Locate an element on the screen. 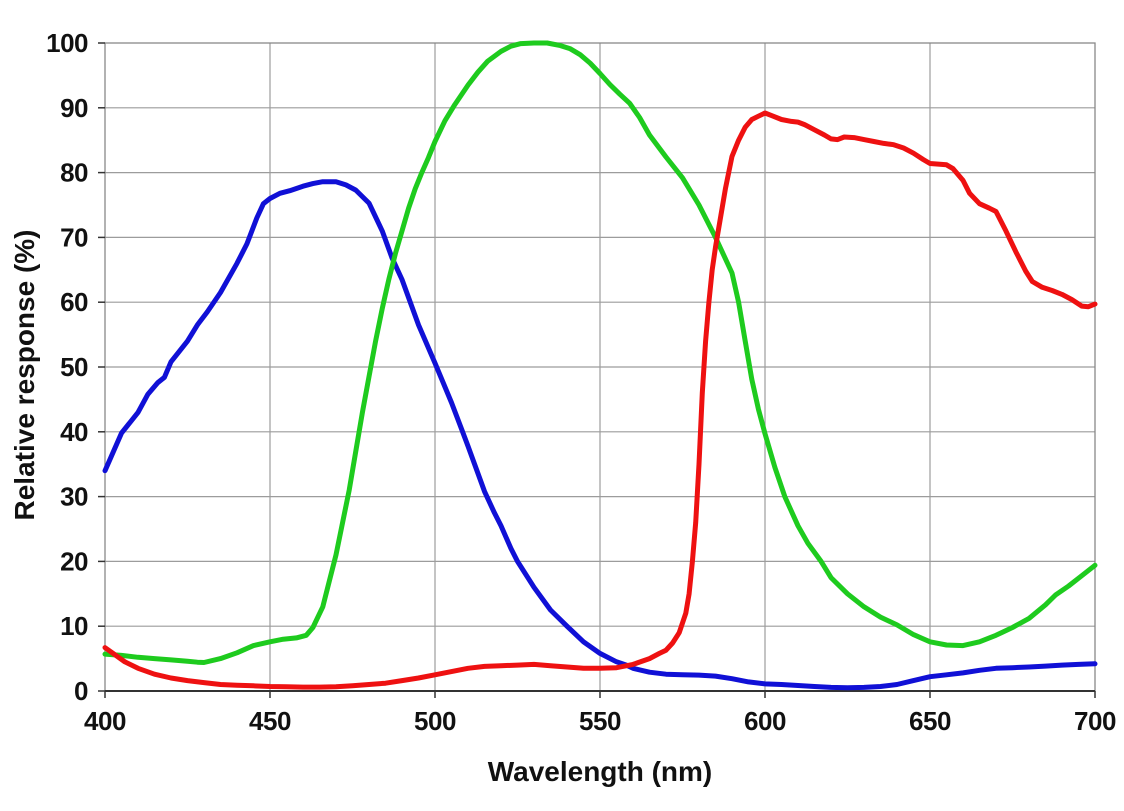  x-tick-label: 700 is located at coordinates (1095, 721).